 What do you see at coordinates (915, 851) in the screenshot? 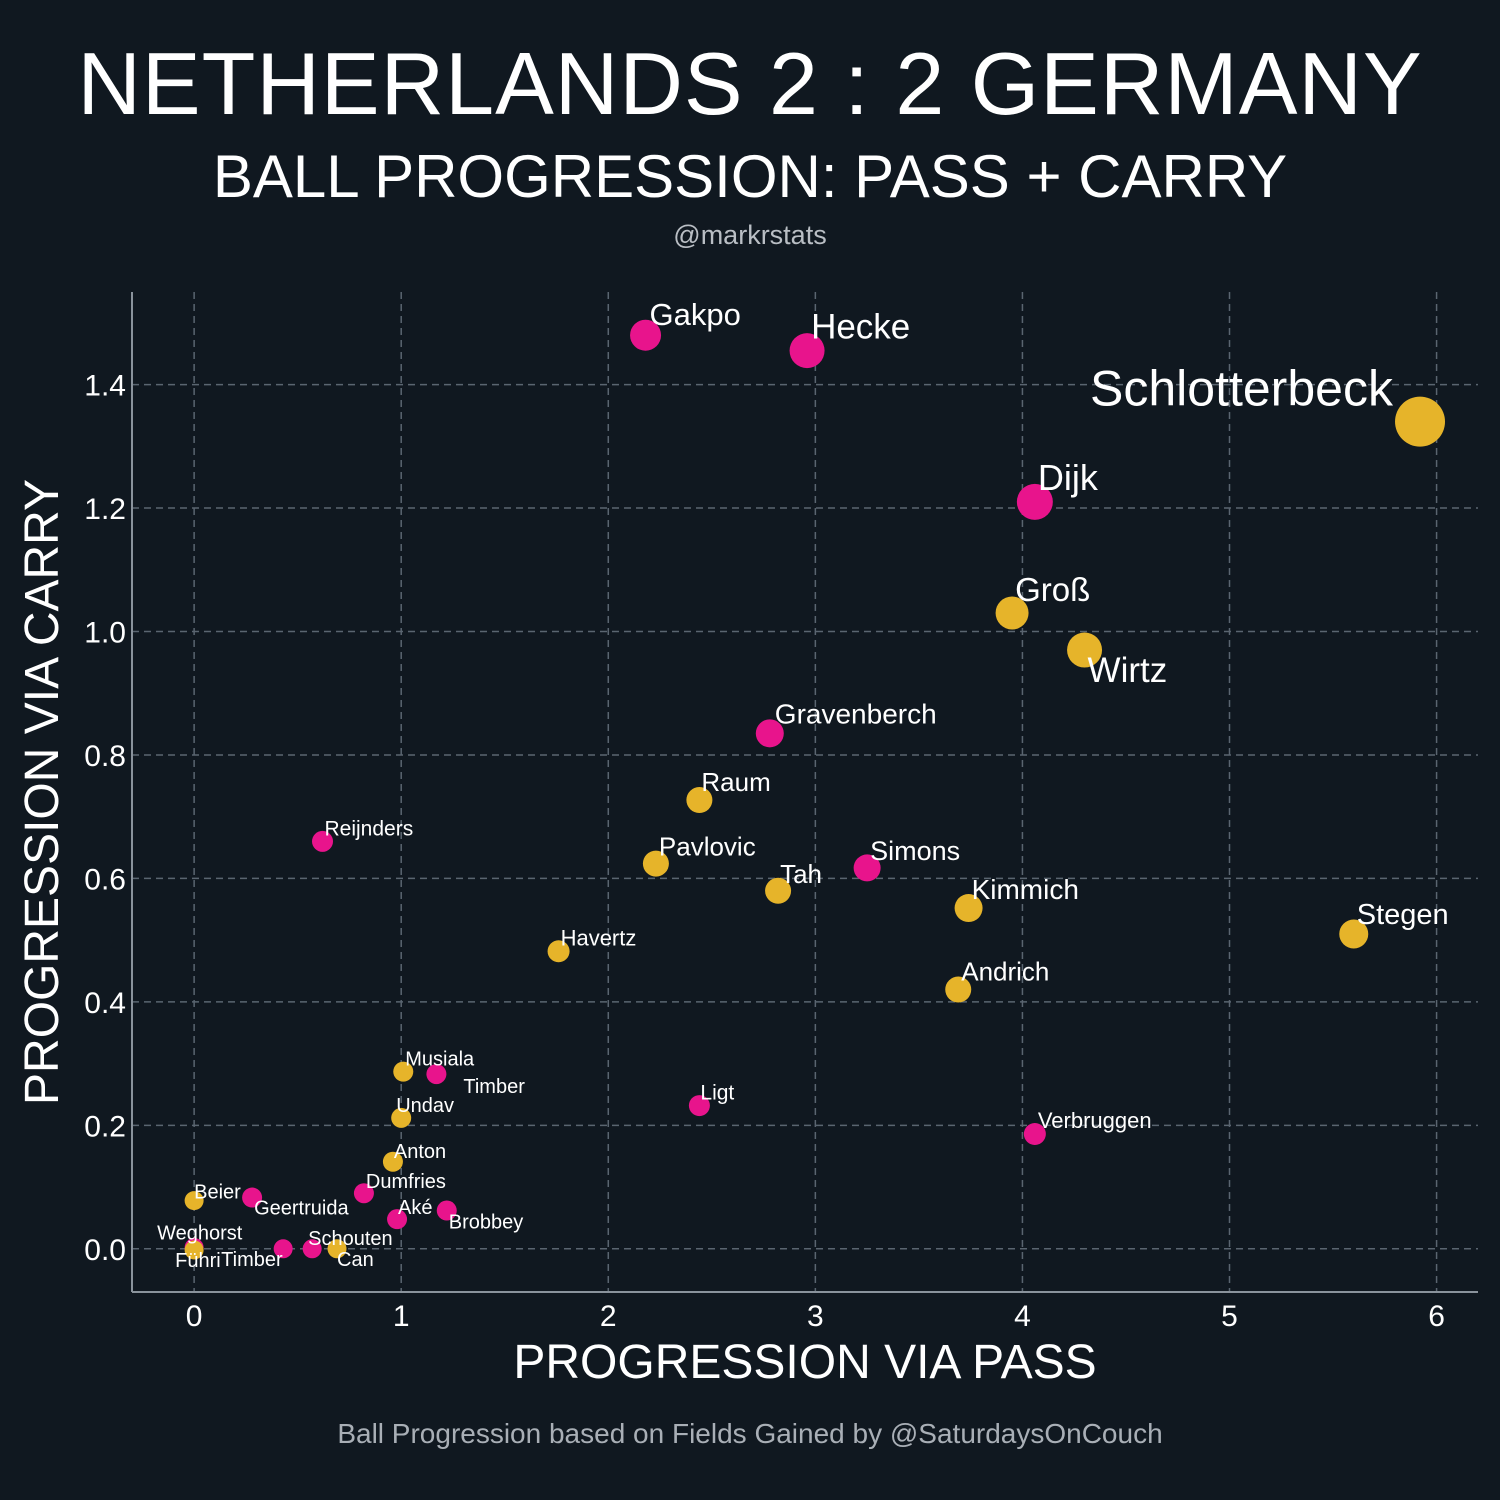
I see `label-simons: Simons` at bounding box center [915, 851].